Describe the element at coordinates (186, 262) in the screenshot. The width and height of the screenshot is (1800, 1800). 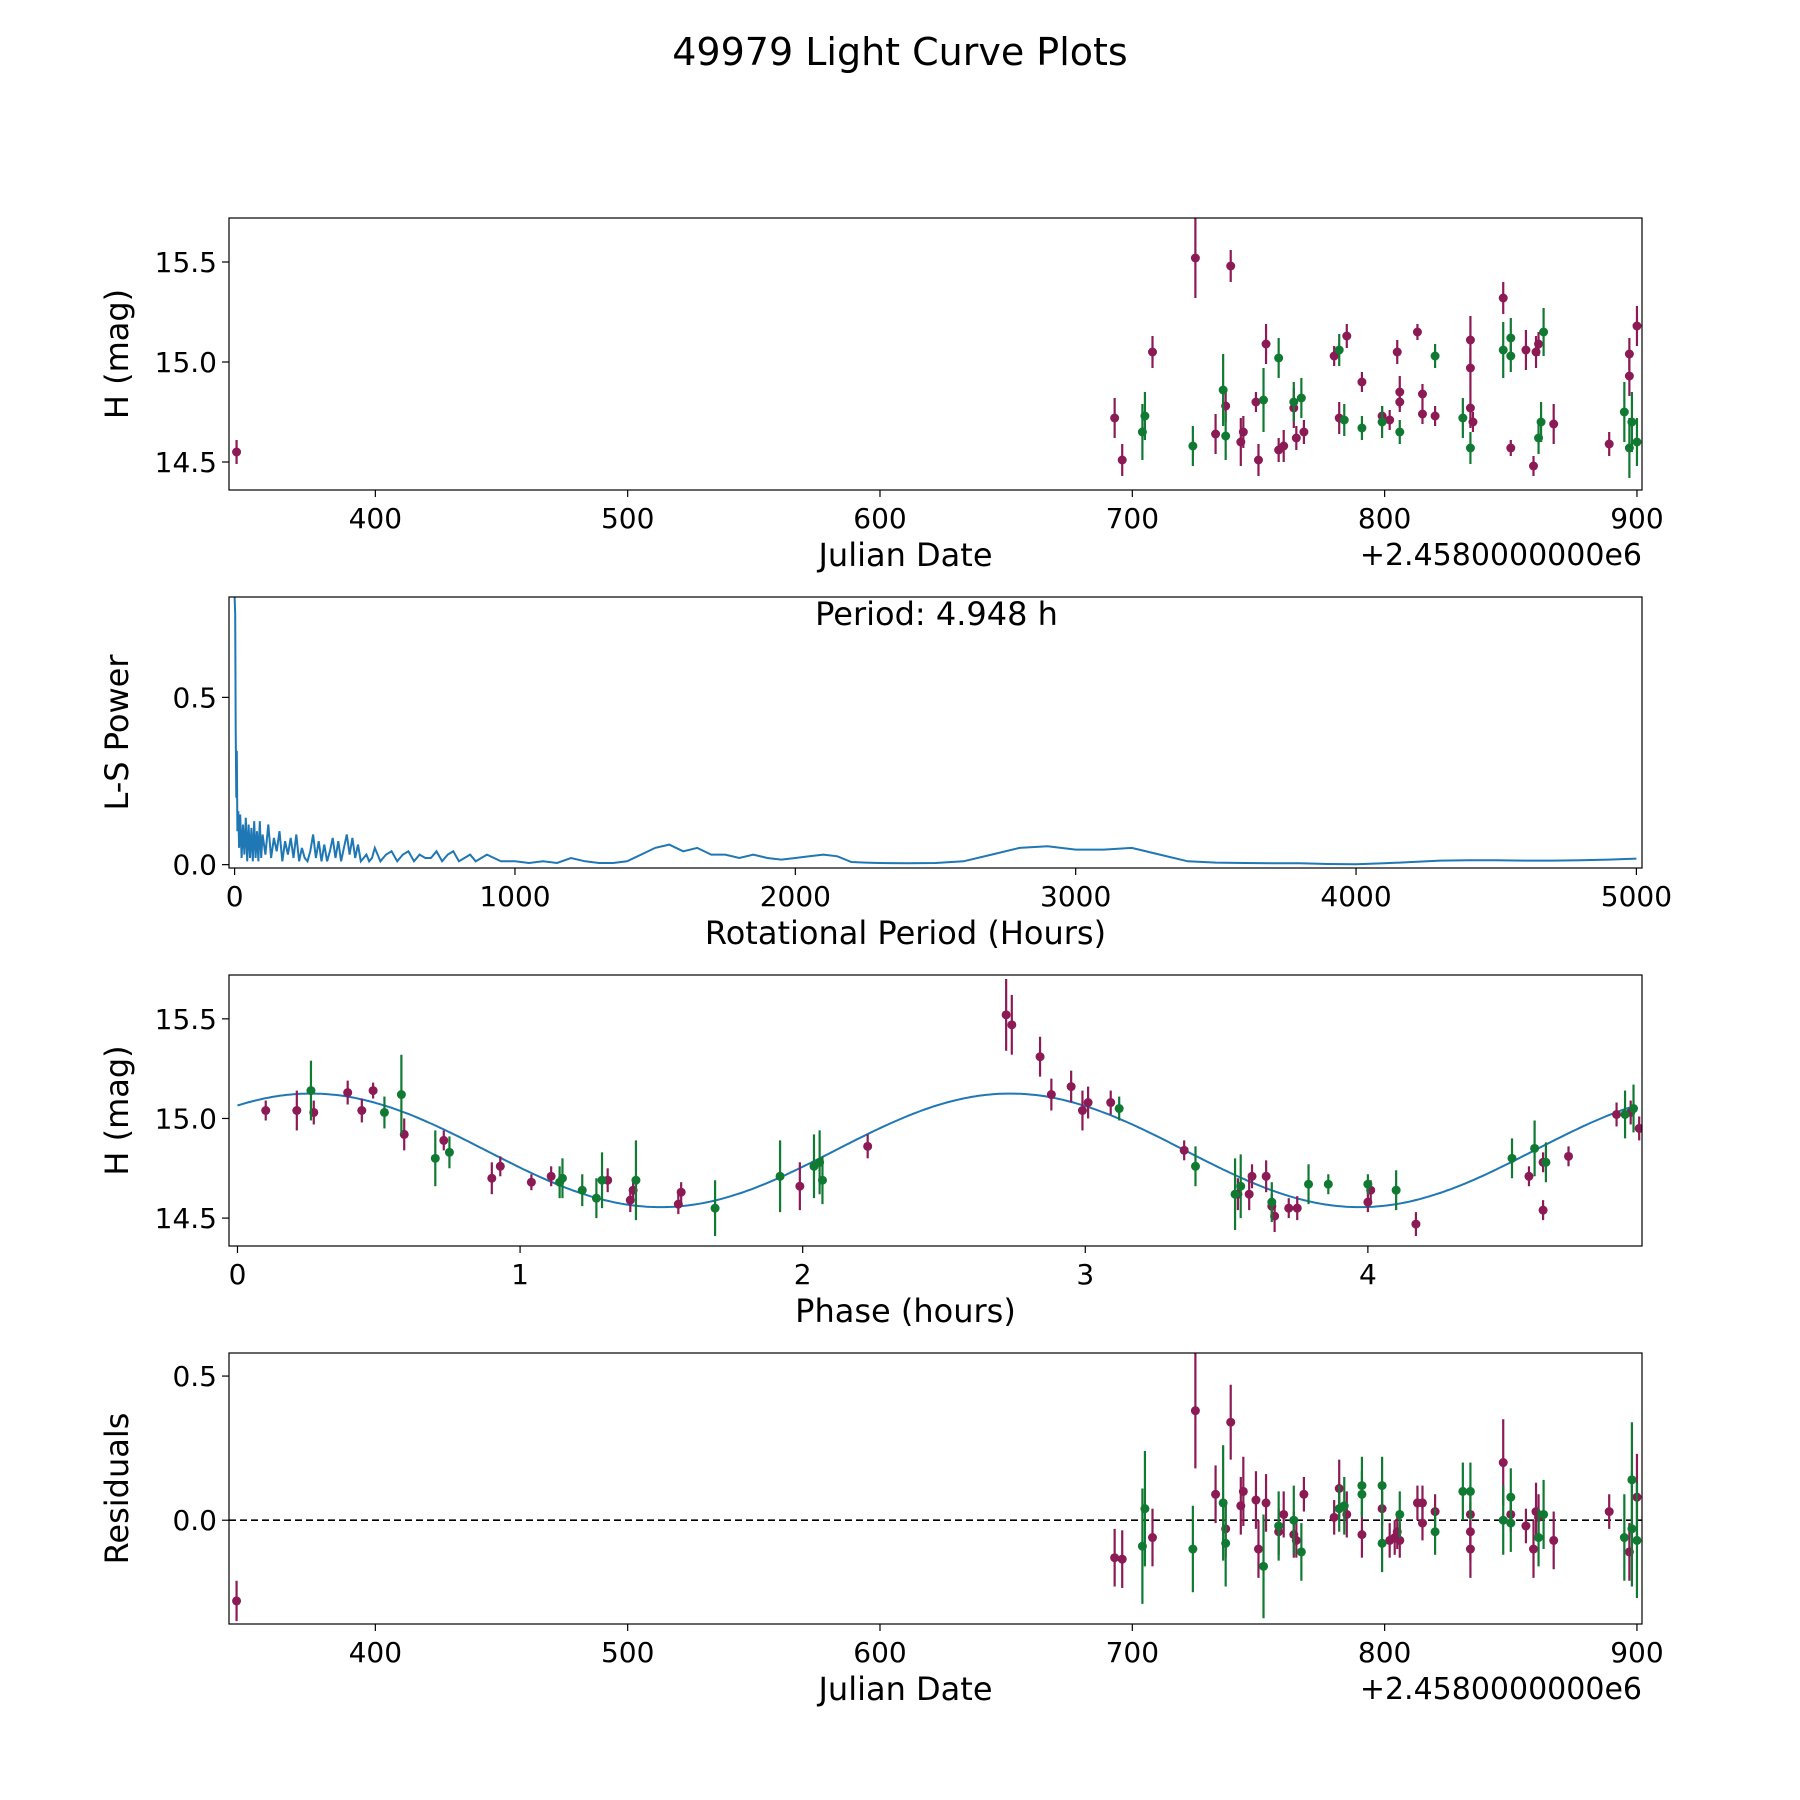
I see `y-tick-label: 15.5` at that location.